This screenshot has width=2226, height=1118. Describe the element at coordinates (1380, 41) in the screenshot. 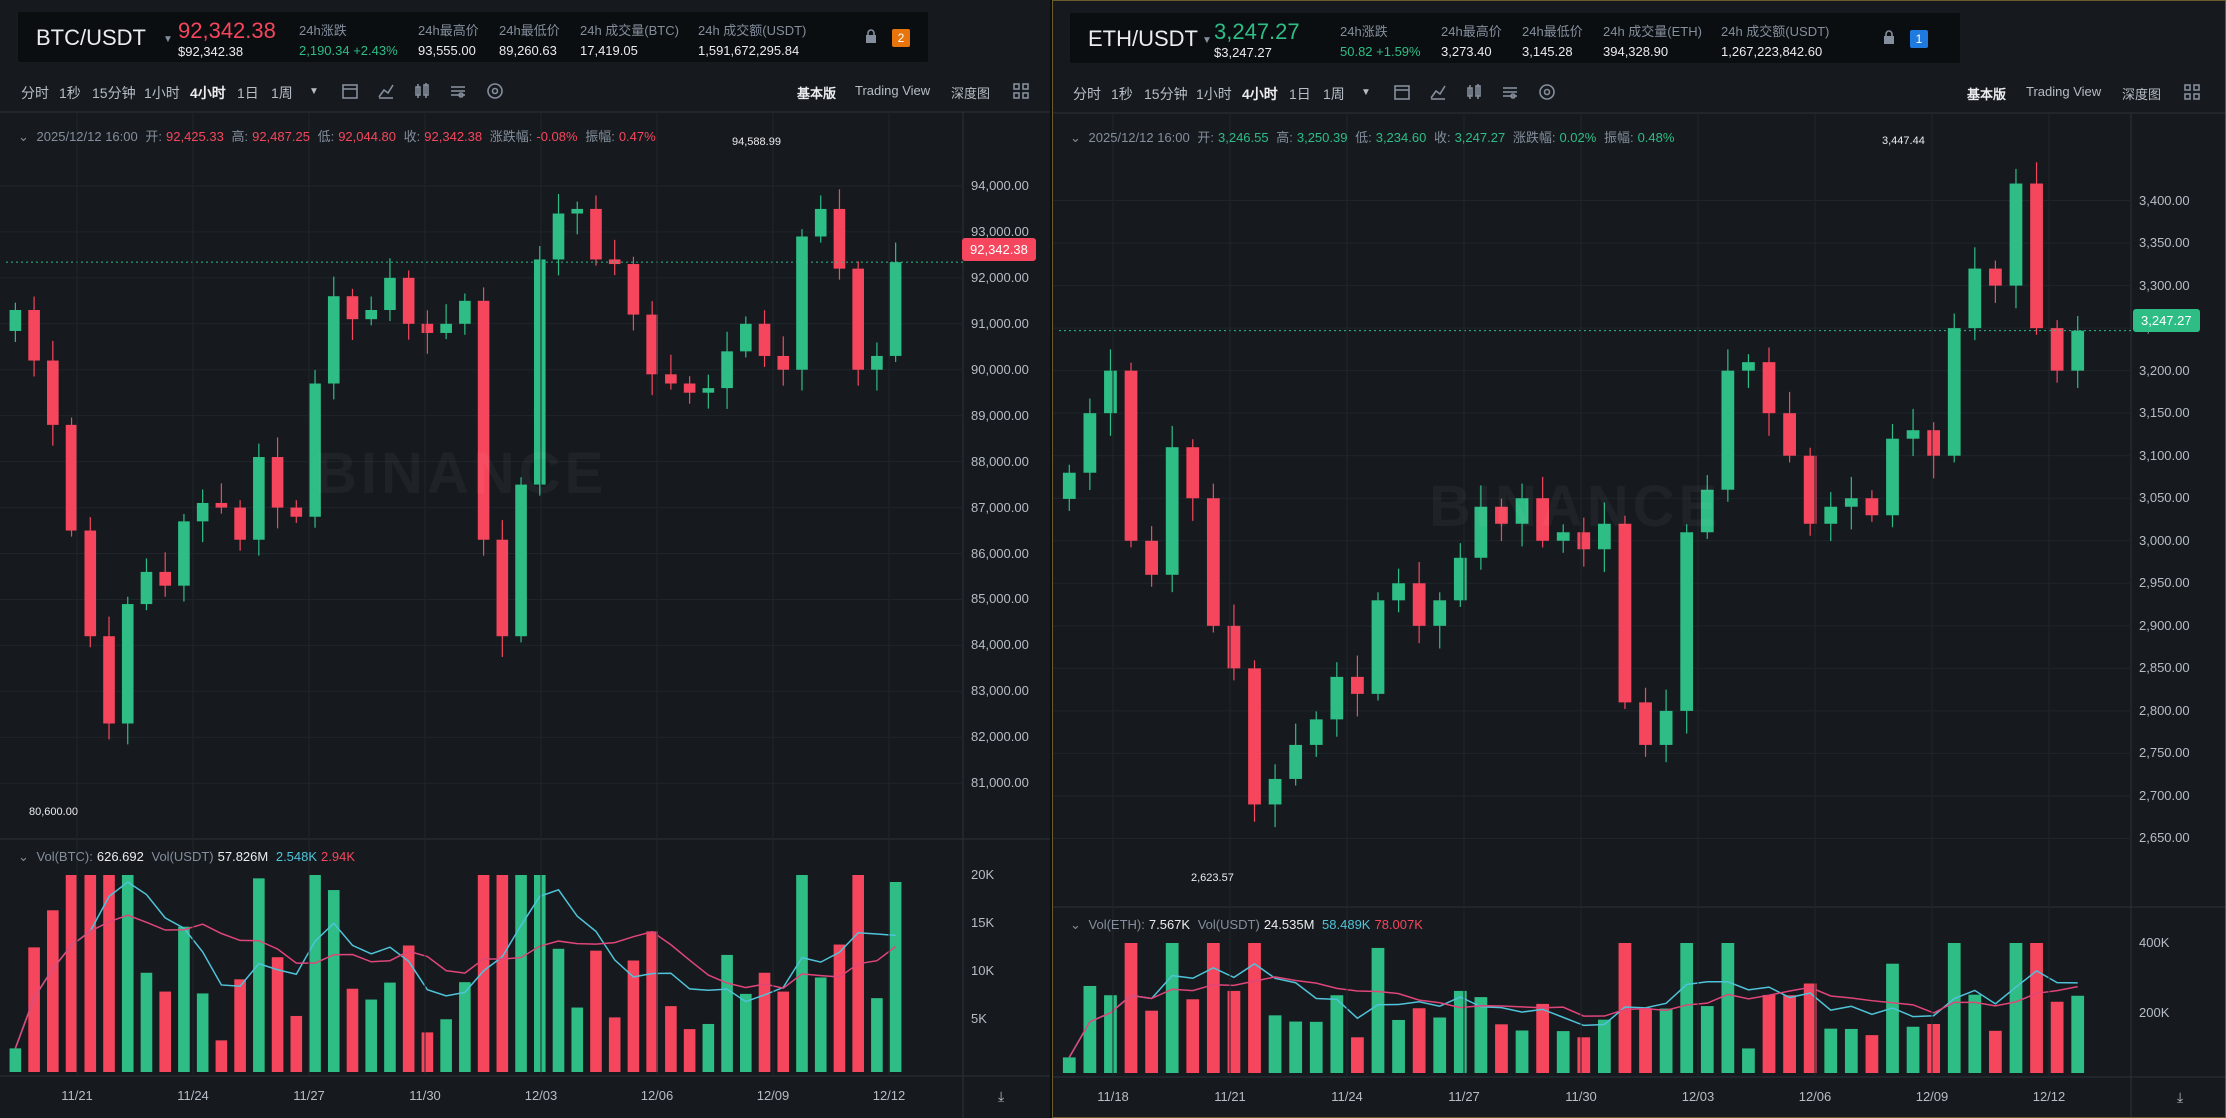

I see `stat-24h-change: 24h涨跌 50.82 +1.59%` at that location.